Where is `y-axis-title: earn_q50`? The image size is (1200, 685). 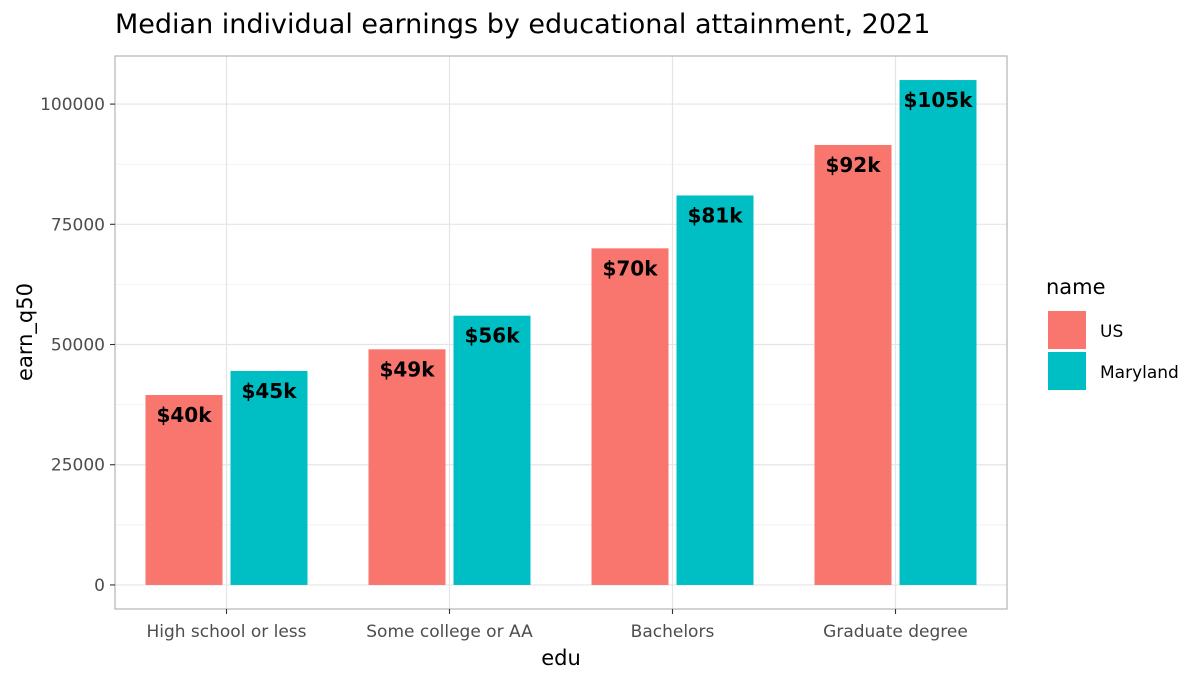 y-axis-title: earn_q50 is located at coordinates (25, 332).